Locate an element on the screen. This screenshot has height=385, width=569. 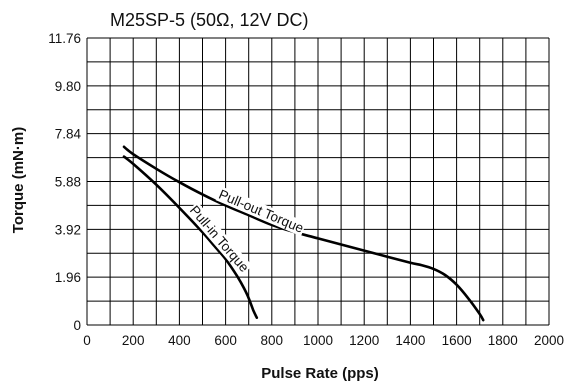
y-tick-label: 5.88 is located at coordinates (68, 182).